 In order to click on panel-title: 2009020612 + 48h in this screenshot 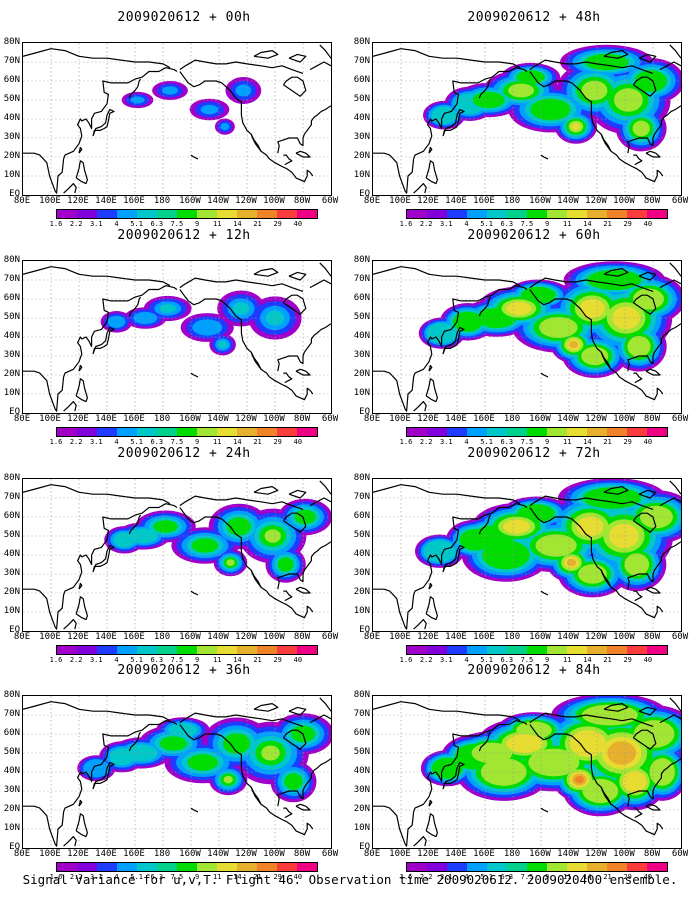, I will do `click(534, 17)`.